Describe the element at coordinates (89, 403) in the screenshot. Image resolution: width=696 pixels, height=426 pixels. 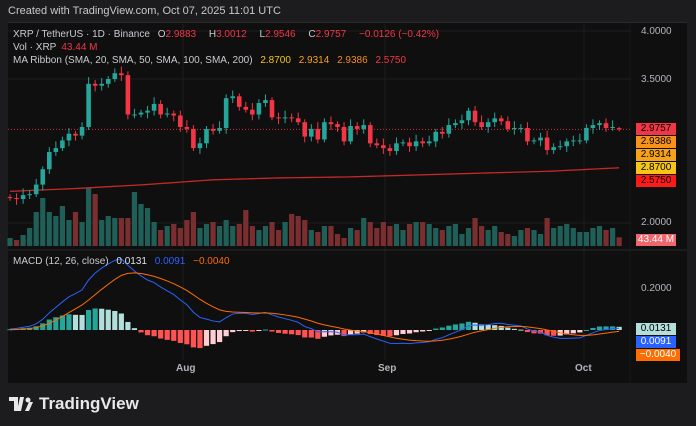
I see `brand-name: TradingView` at that location.